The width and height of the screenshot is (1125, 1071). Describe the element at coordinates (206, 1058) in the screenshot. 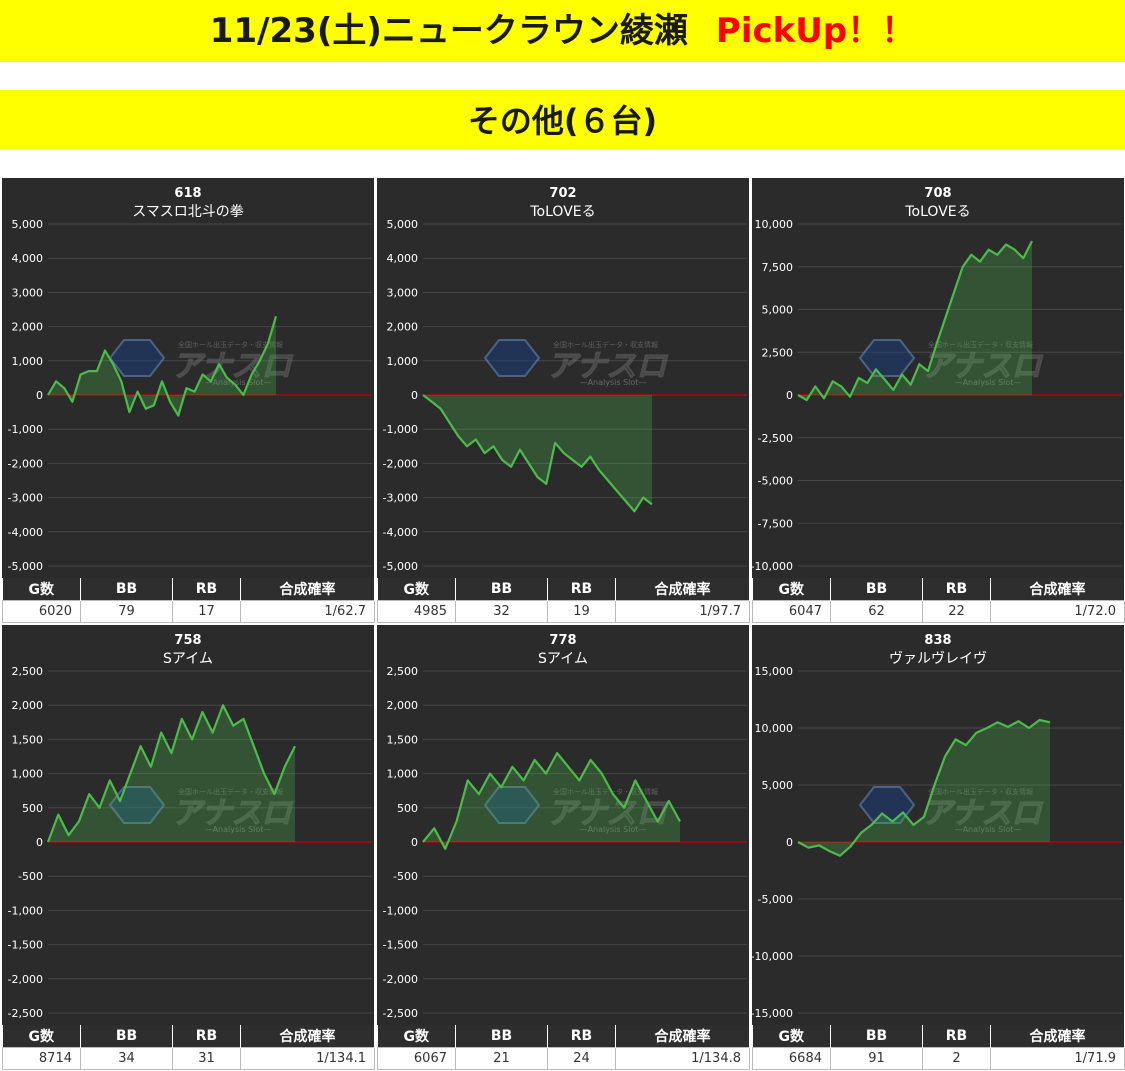

I see `rb-value: 31` at that location.